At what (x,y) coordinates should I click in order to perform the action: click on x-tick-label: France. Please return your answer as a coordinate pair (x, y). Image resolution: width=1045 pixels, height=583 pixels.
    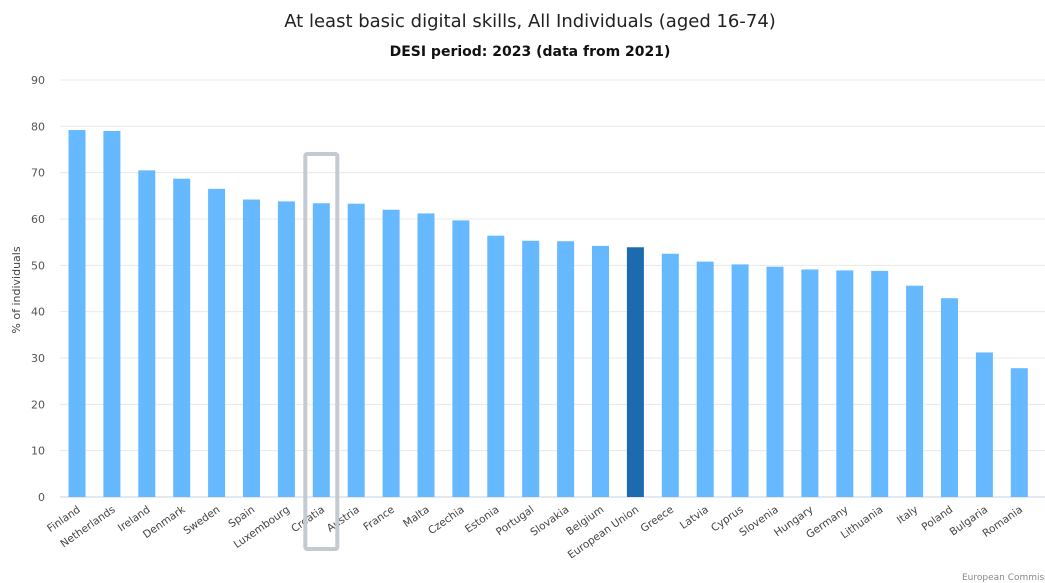
    Looking at the image, I should click on (378, 519).